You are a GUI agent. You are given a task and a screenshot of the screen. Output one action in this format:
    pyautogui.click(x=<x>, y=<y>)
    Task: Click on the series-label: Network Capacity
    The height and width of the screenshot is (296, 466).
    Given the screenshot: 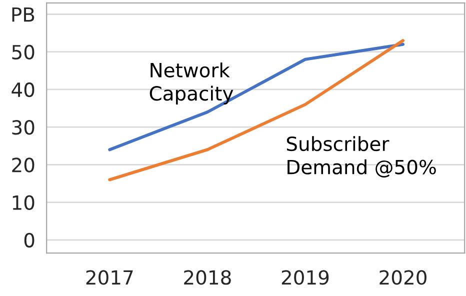 What is the action you would take?
    pyautogui.click(x=192, y=83)
    